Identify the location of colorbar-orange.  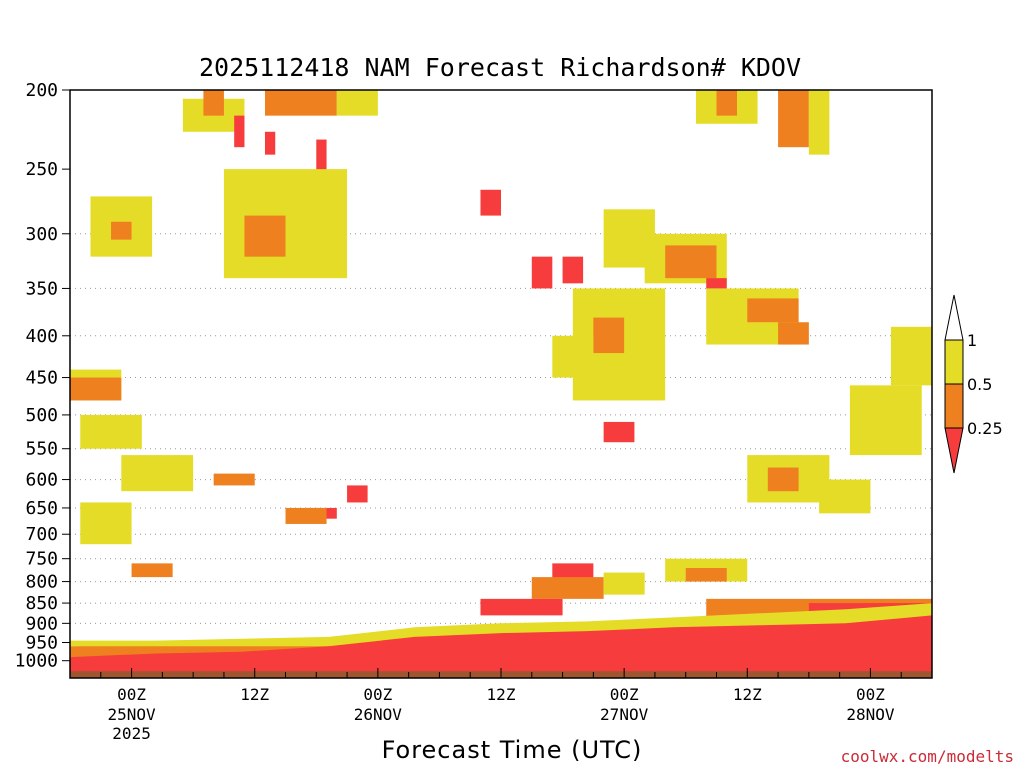
(954, 406).